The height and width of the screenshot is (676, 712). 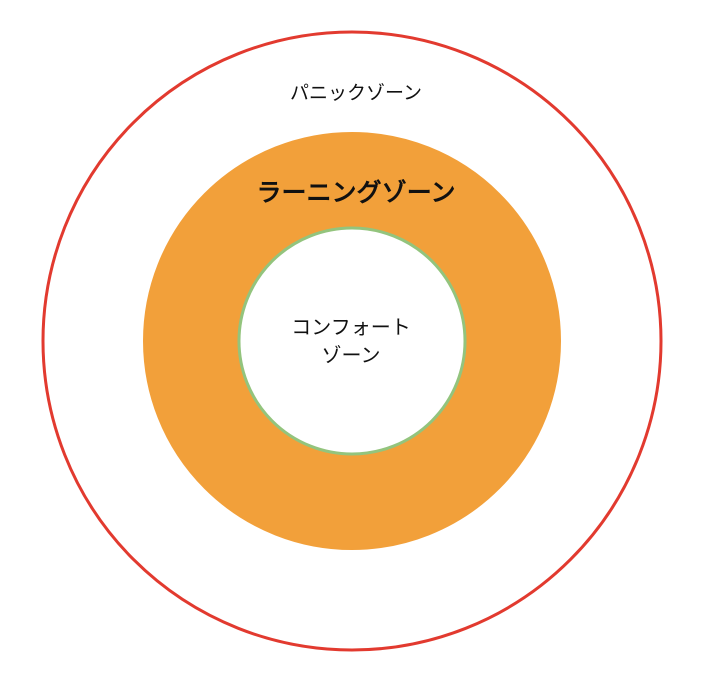 I want to click on learning-zone-label: ラーニングゾーン, so click(x=356, y=192).